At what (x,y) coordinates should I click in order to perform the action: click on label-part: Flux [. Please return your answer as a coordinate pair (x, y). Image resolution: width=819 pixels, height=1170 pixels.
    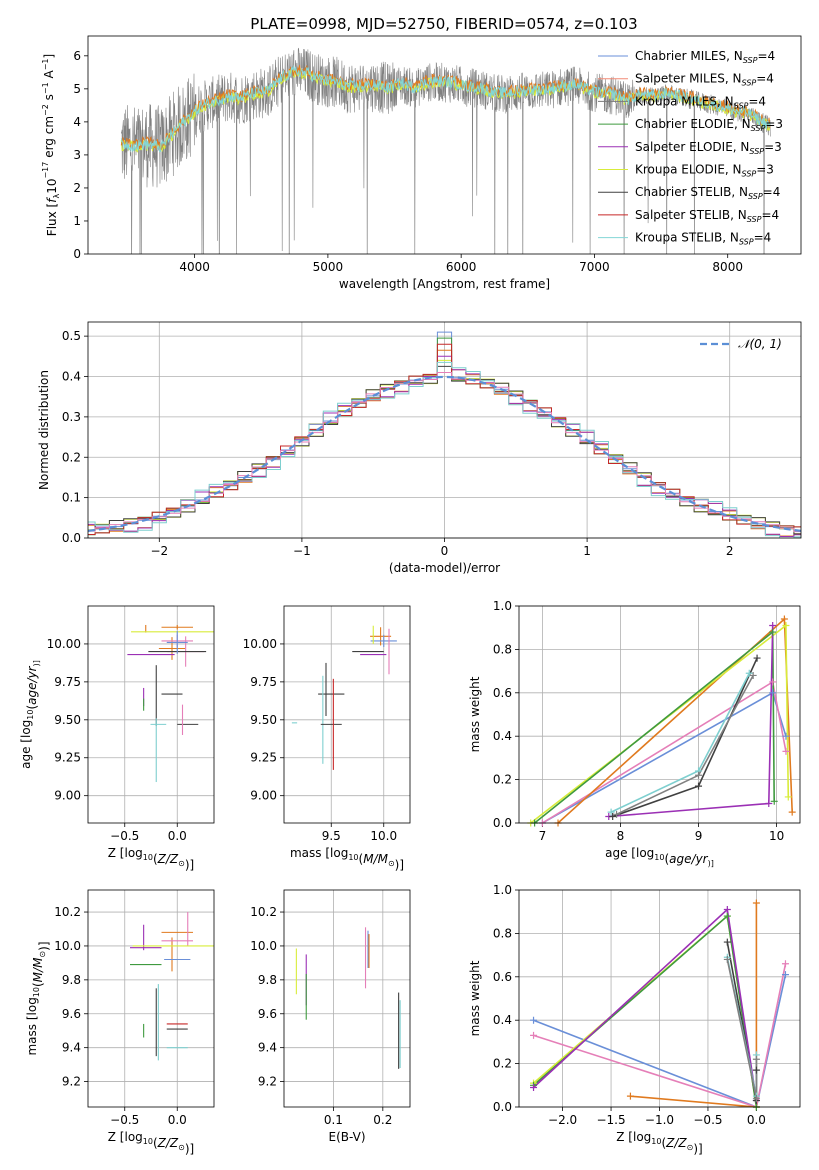
    Looking at the image, I should click on (52, 219).